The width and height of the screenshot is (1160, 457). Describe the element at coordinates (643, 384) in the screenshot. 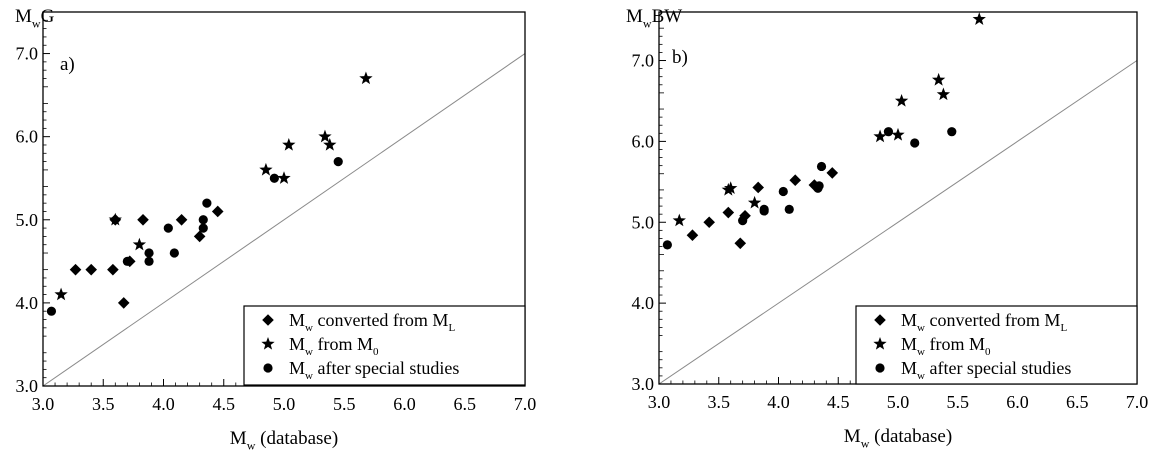

I see `y-tick-label: 3.0` at that location.